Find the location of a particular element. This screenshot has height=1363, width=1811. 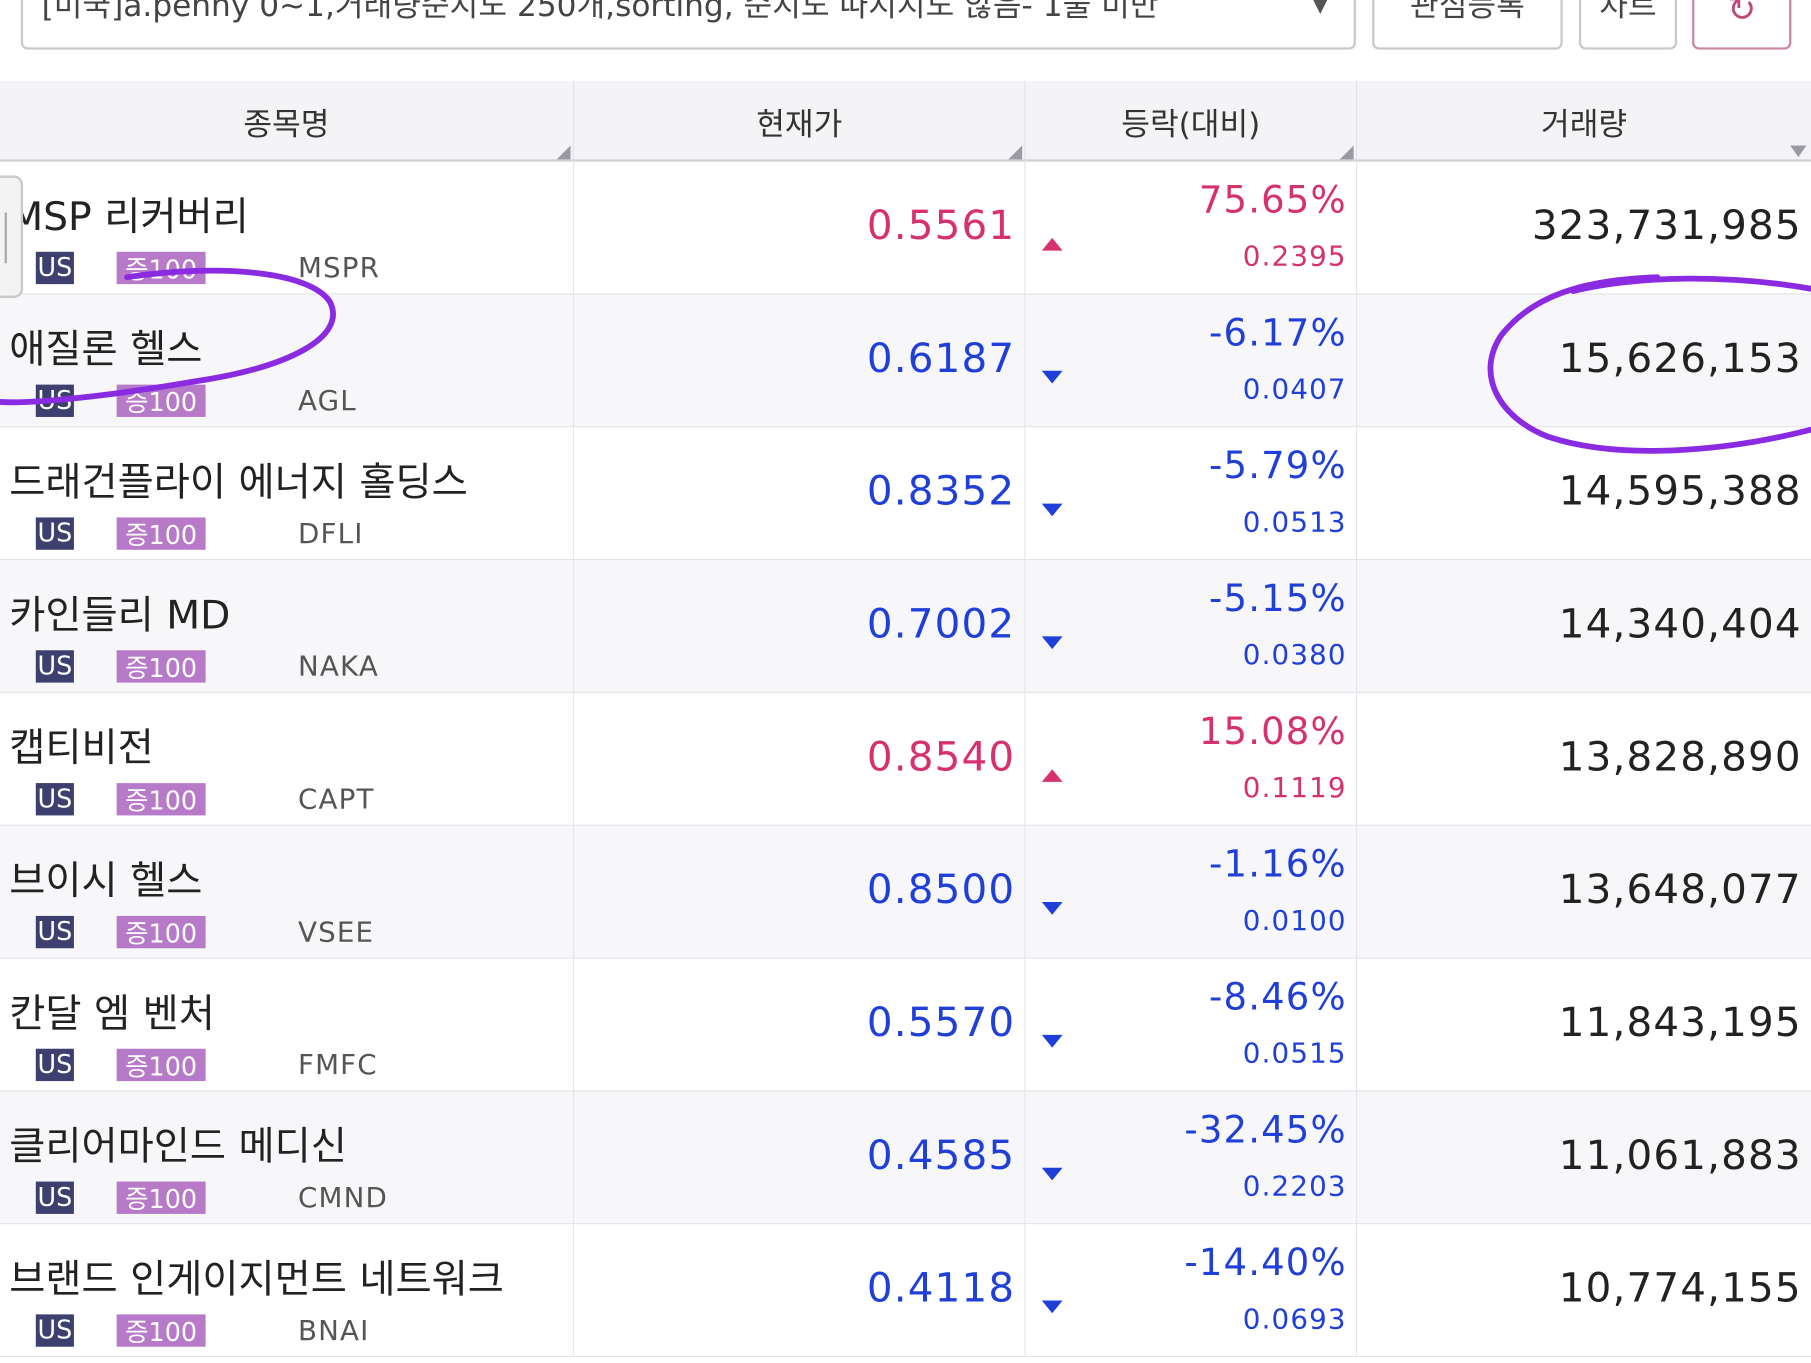

current-price: 0.4585 is located at coordinates (941, 1156).